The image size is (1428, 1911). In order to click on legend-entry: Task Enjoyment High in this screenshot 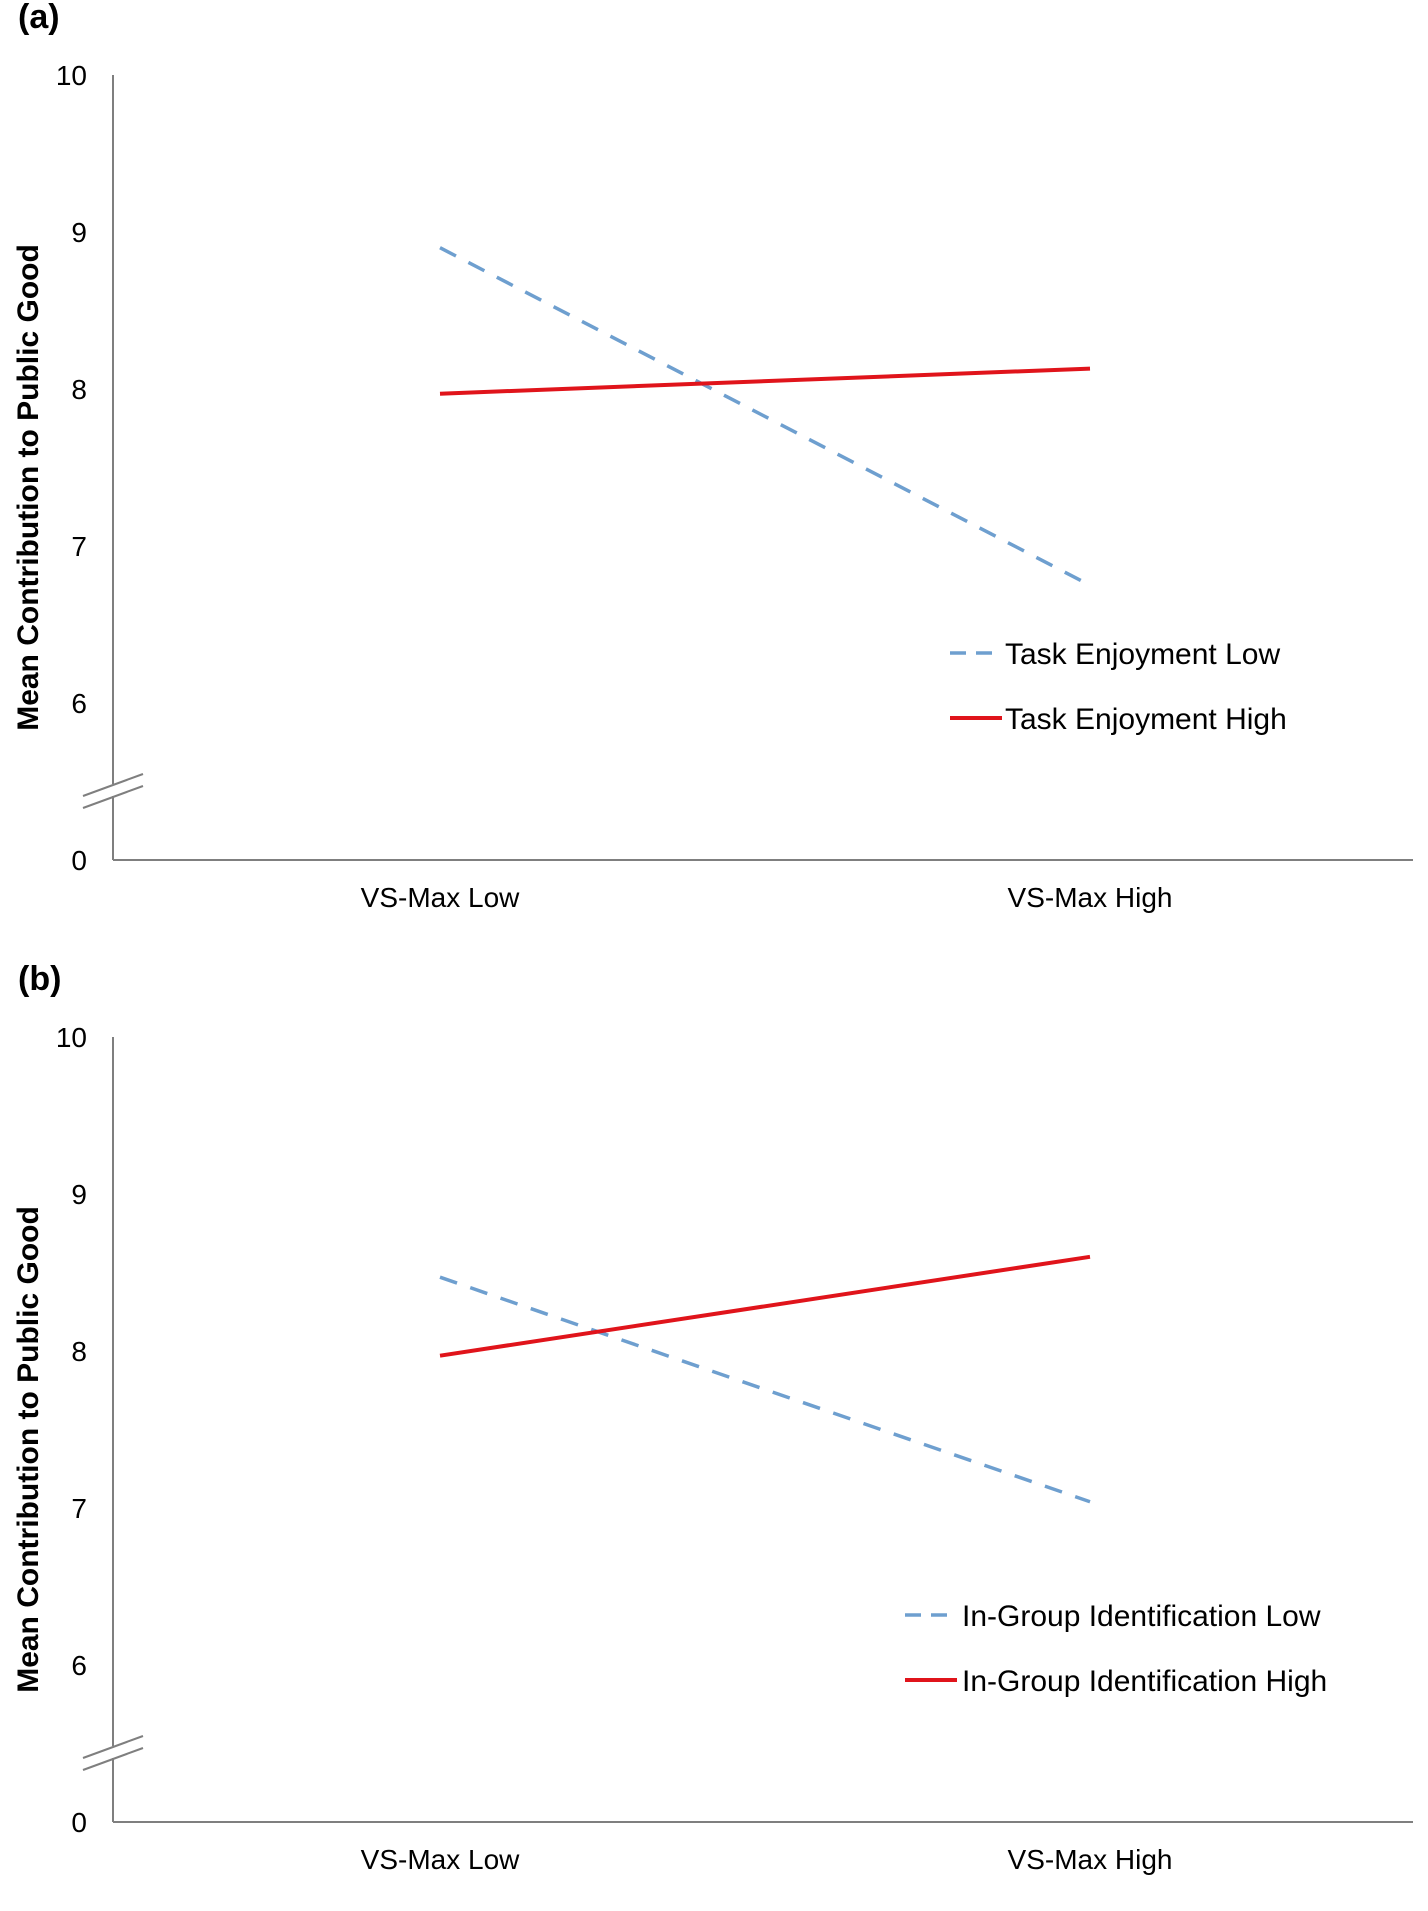, I will do `click(1146, 719)`.